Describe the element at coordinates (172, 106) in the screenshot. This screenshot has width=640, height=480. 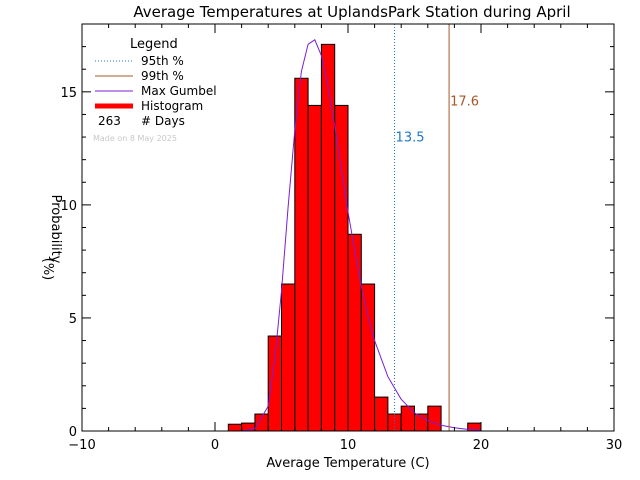
I see `legend-label-histogram: Histogram` at that location.